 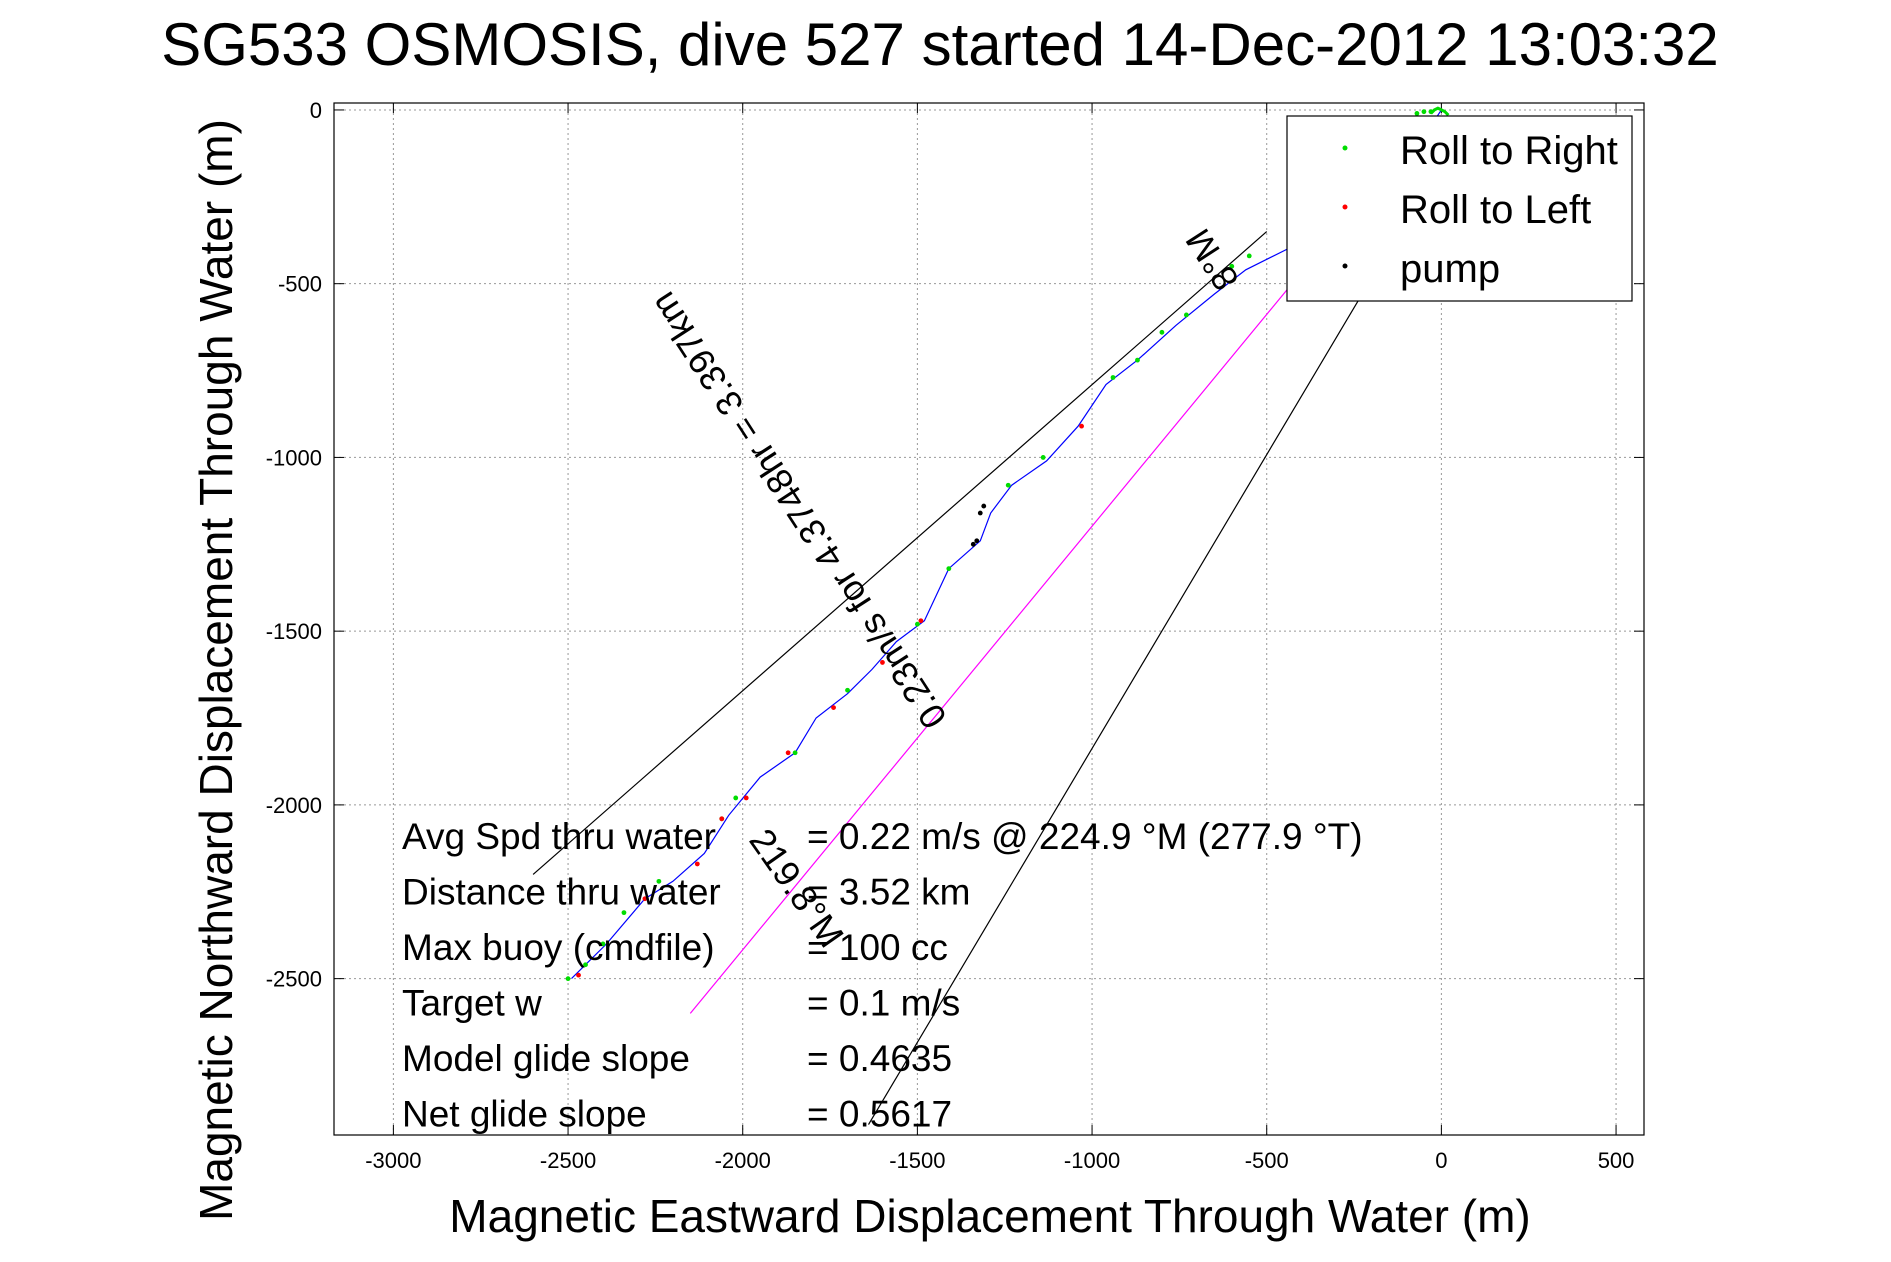 I want to click on x-tick-label: -1000, so click(x=1092, y=1160).